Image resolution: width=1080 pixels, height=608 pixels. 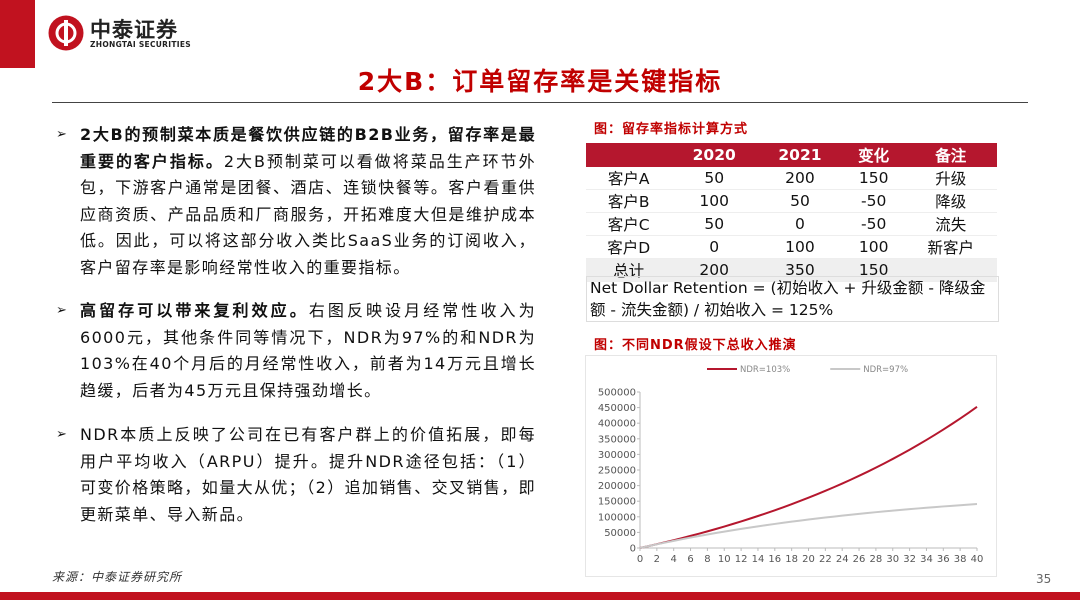 I want to click on x-tick-label: 22, so click(x=825, y=559).